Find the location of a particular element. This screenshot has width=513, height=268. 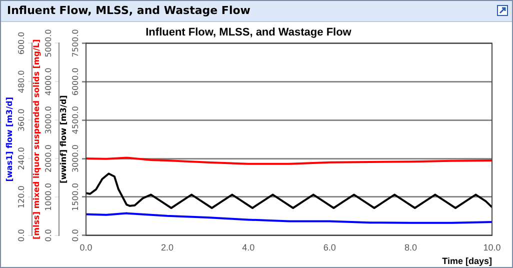

y3-axis-title: [was1] flow [m3/d] is located at coordinates (9, 139).